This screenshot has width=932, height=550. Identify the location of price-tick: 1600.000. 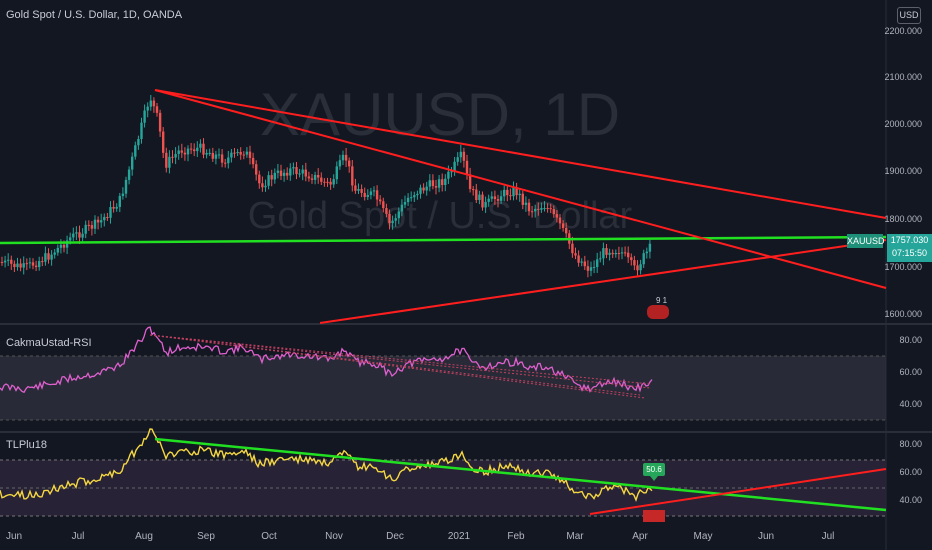
(903, 314).